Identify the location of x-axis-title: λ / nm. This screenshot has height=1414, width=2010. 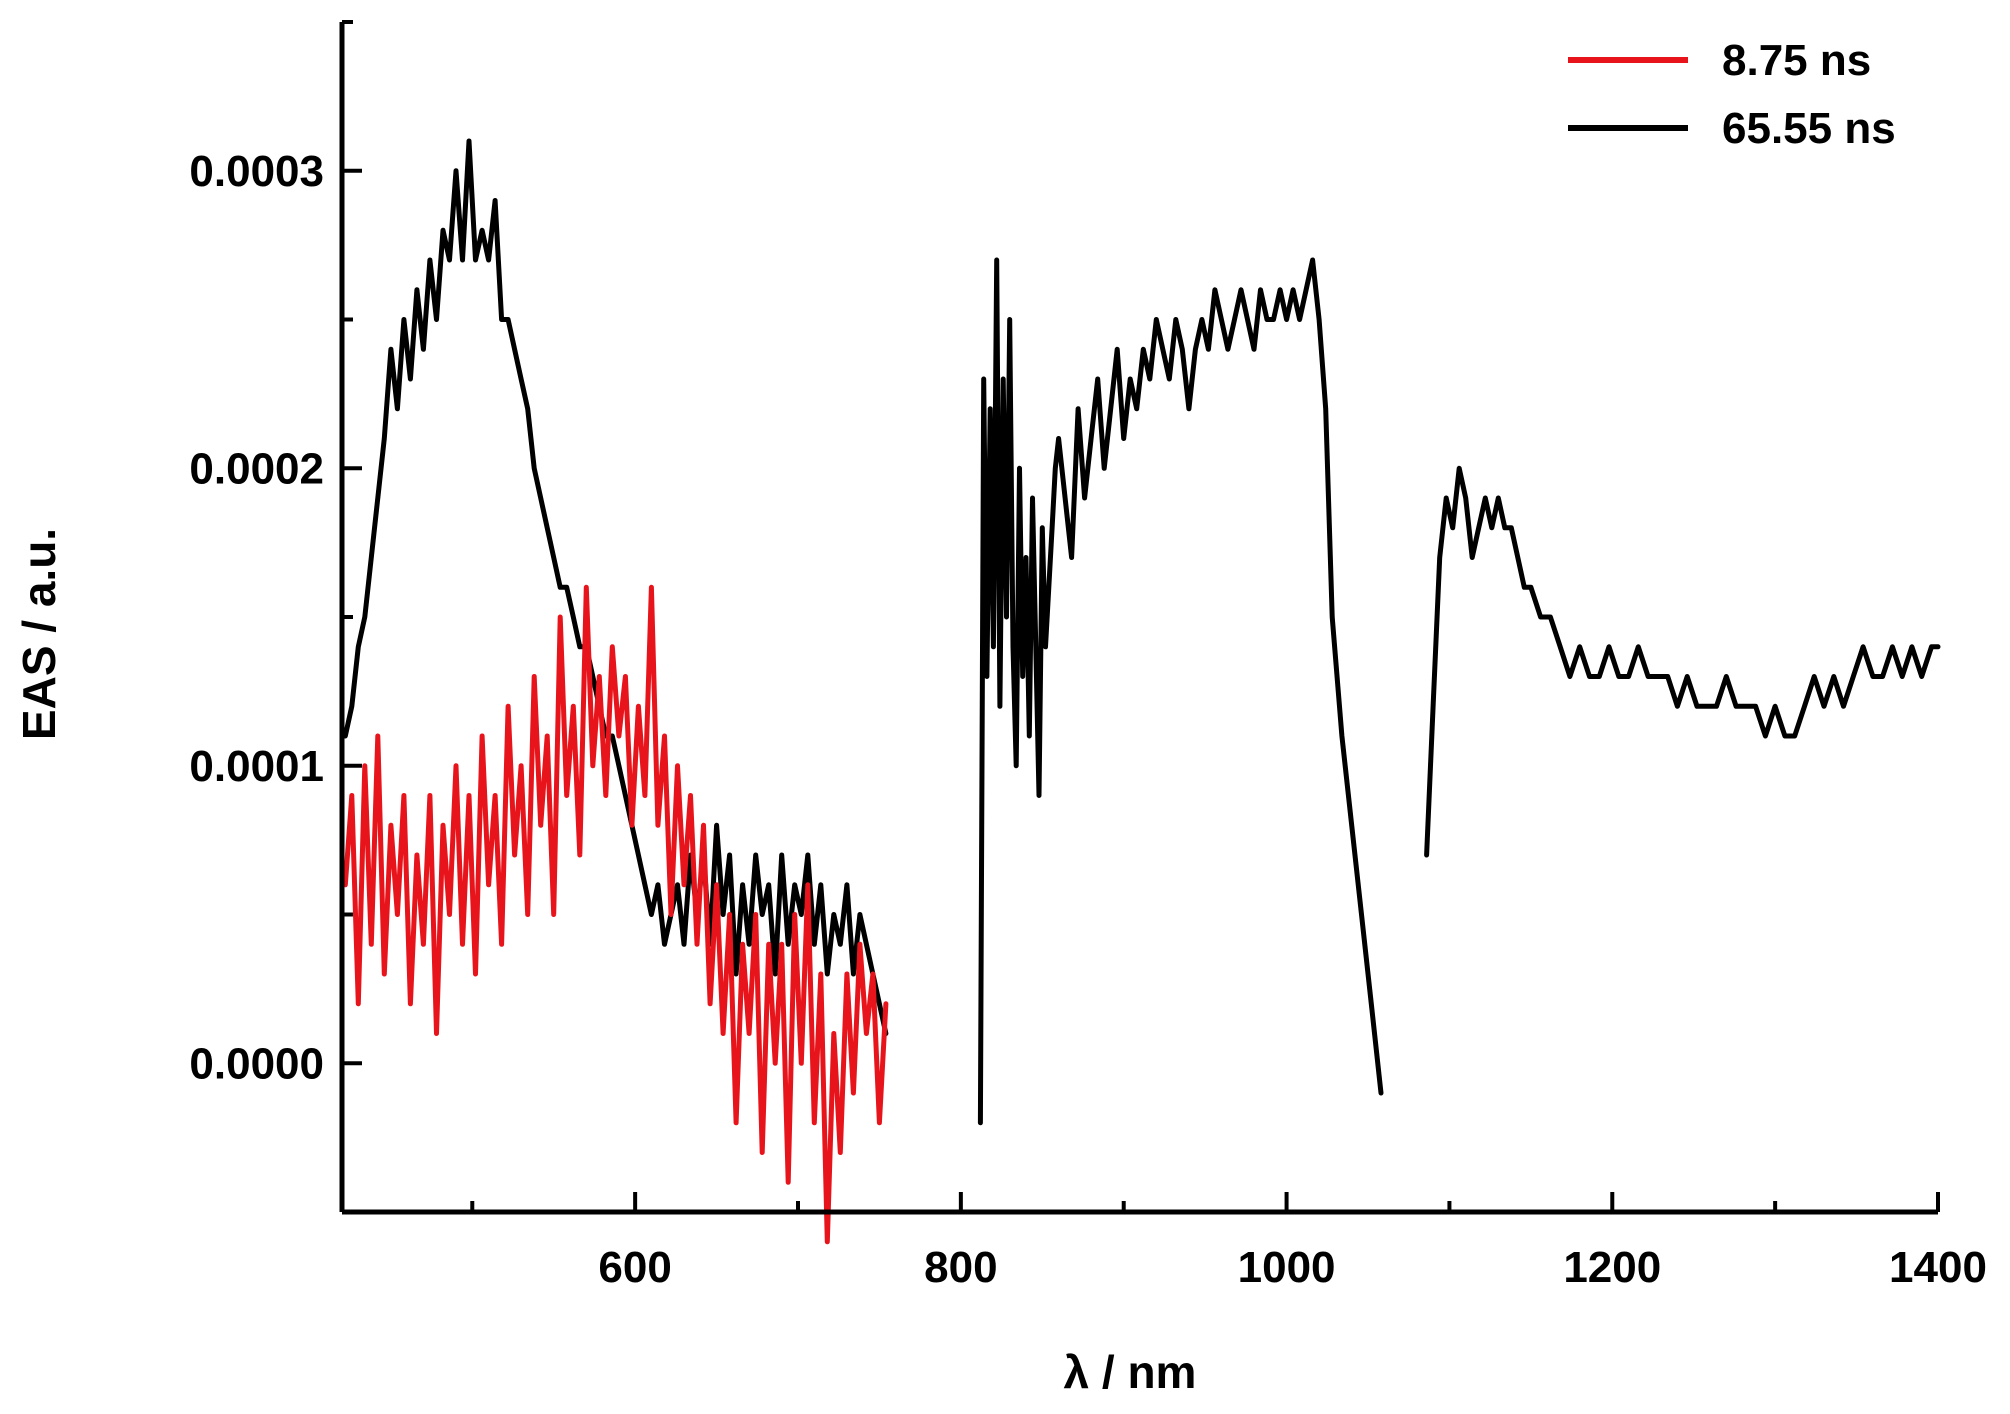
(1130, 1372).